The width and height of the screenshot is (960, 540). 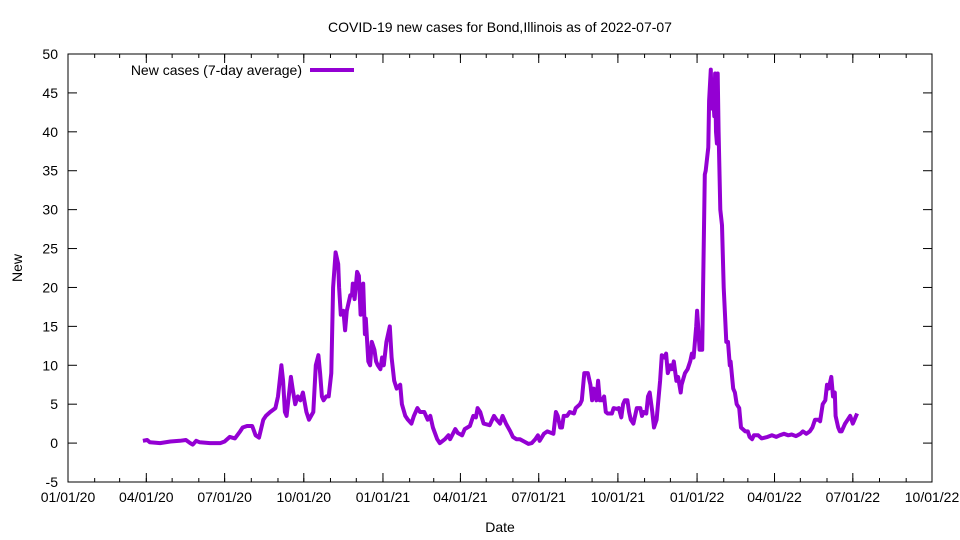 I want to click on y-tick-label: 10, so click(x=50, y=365).